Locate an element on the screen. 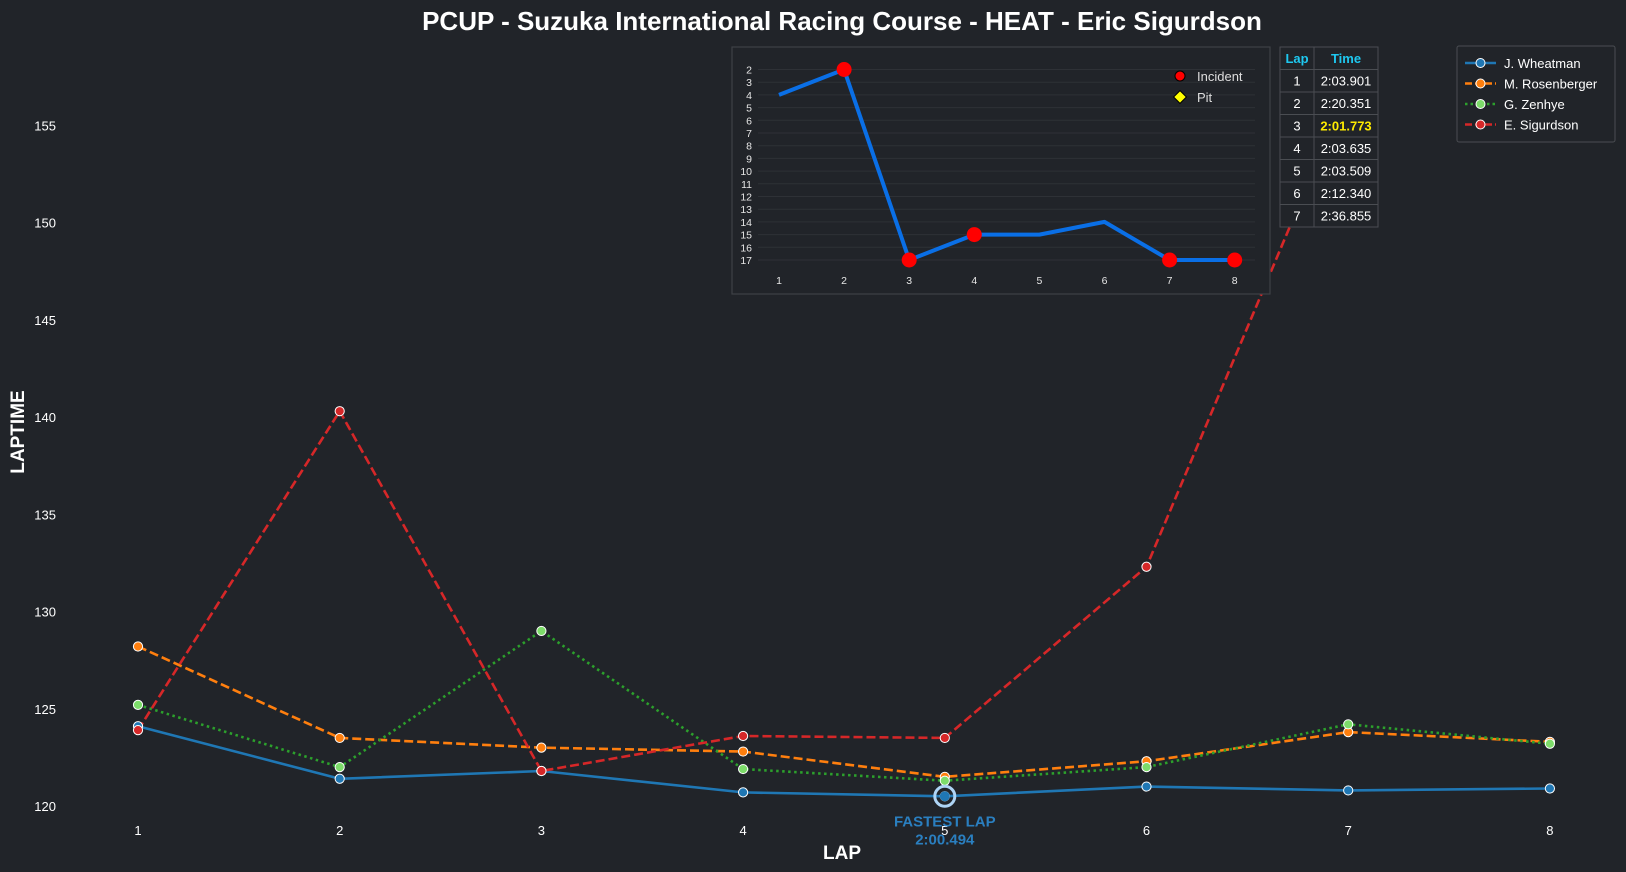 Image resolution: width=1626 pixels, height=872 pixels. inset-frame is located at coordinates (1001, 170).